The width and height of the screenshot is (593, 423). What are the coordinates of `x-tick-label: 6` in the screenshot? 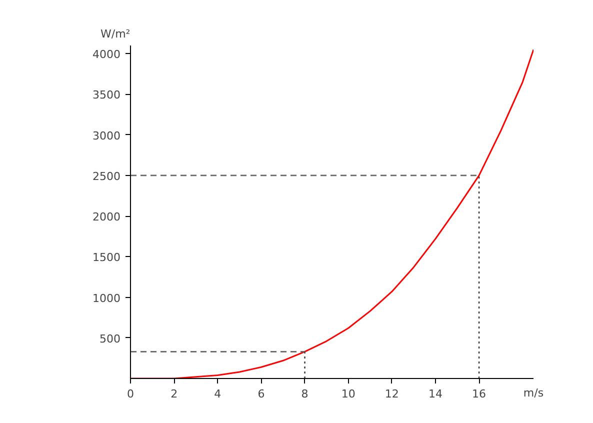 It's located at (261, 394).